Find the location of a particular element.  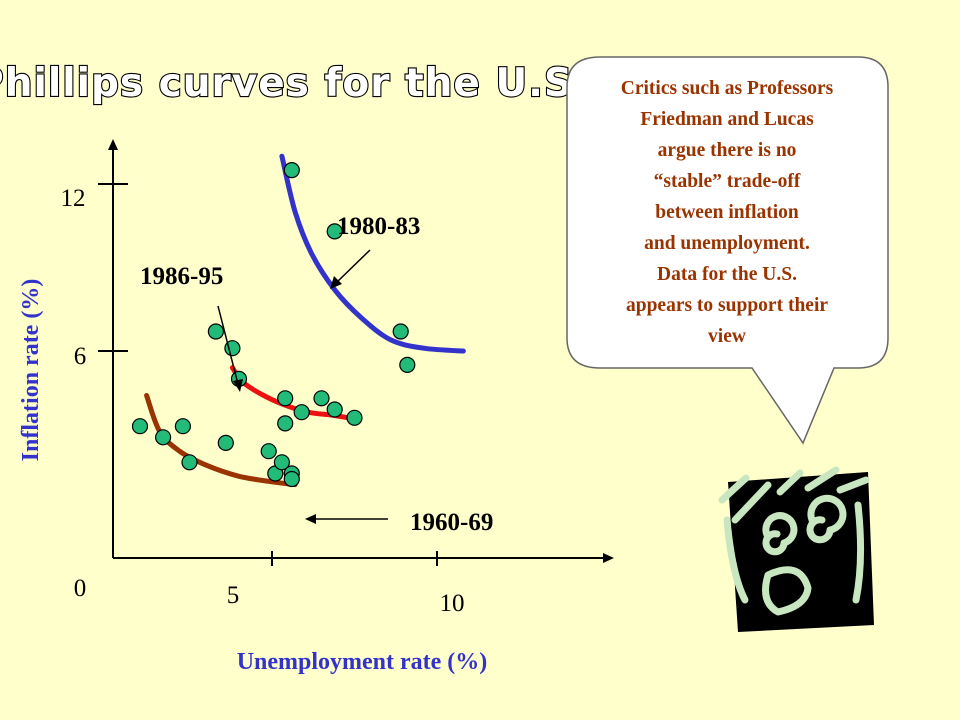

face-illustration-icon is located at coordinates (796, 549).